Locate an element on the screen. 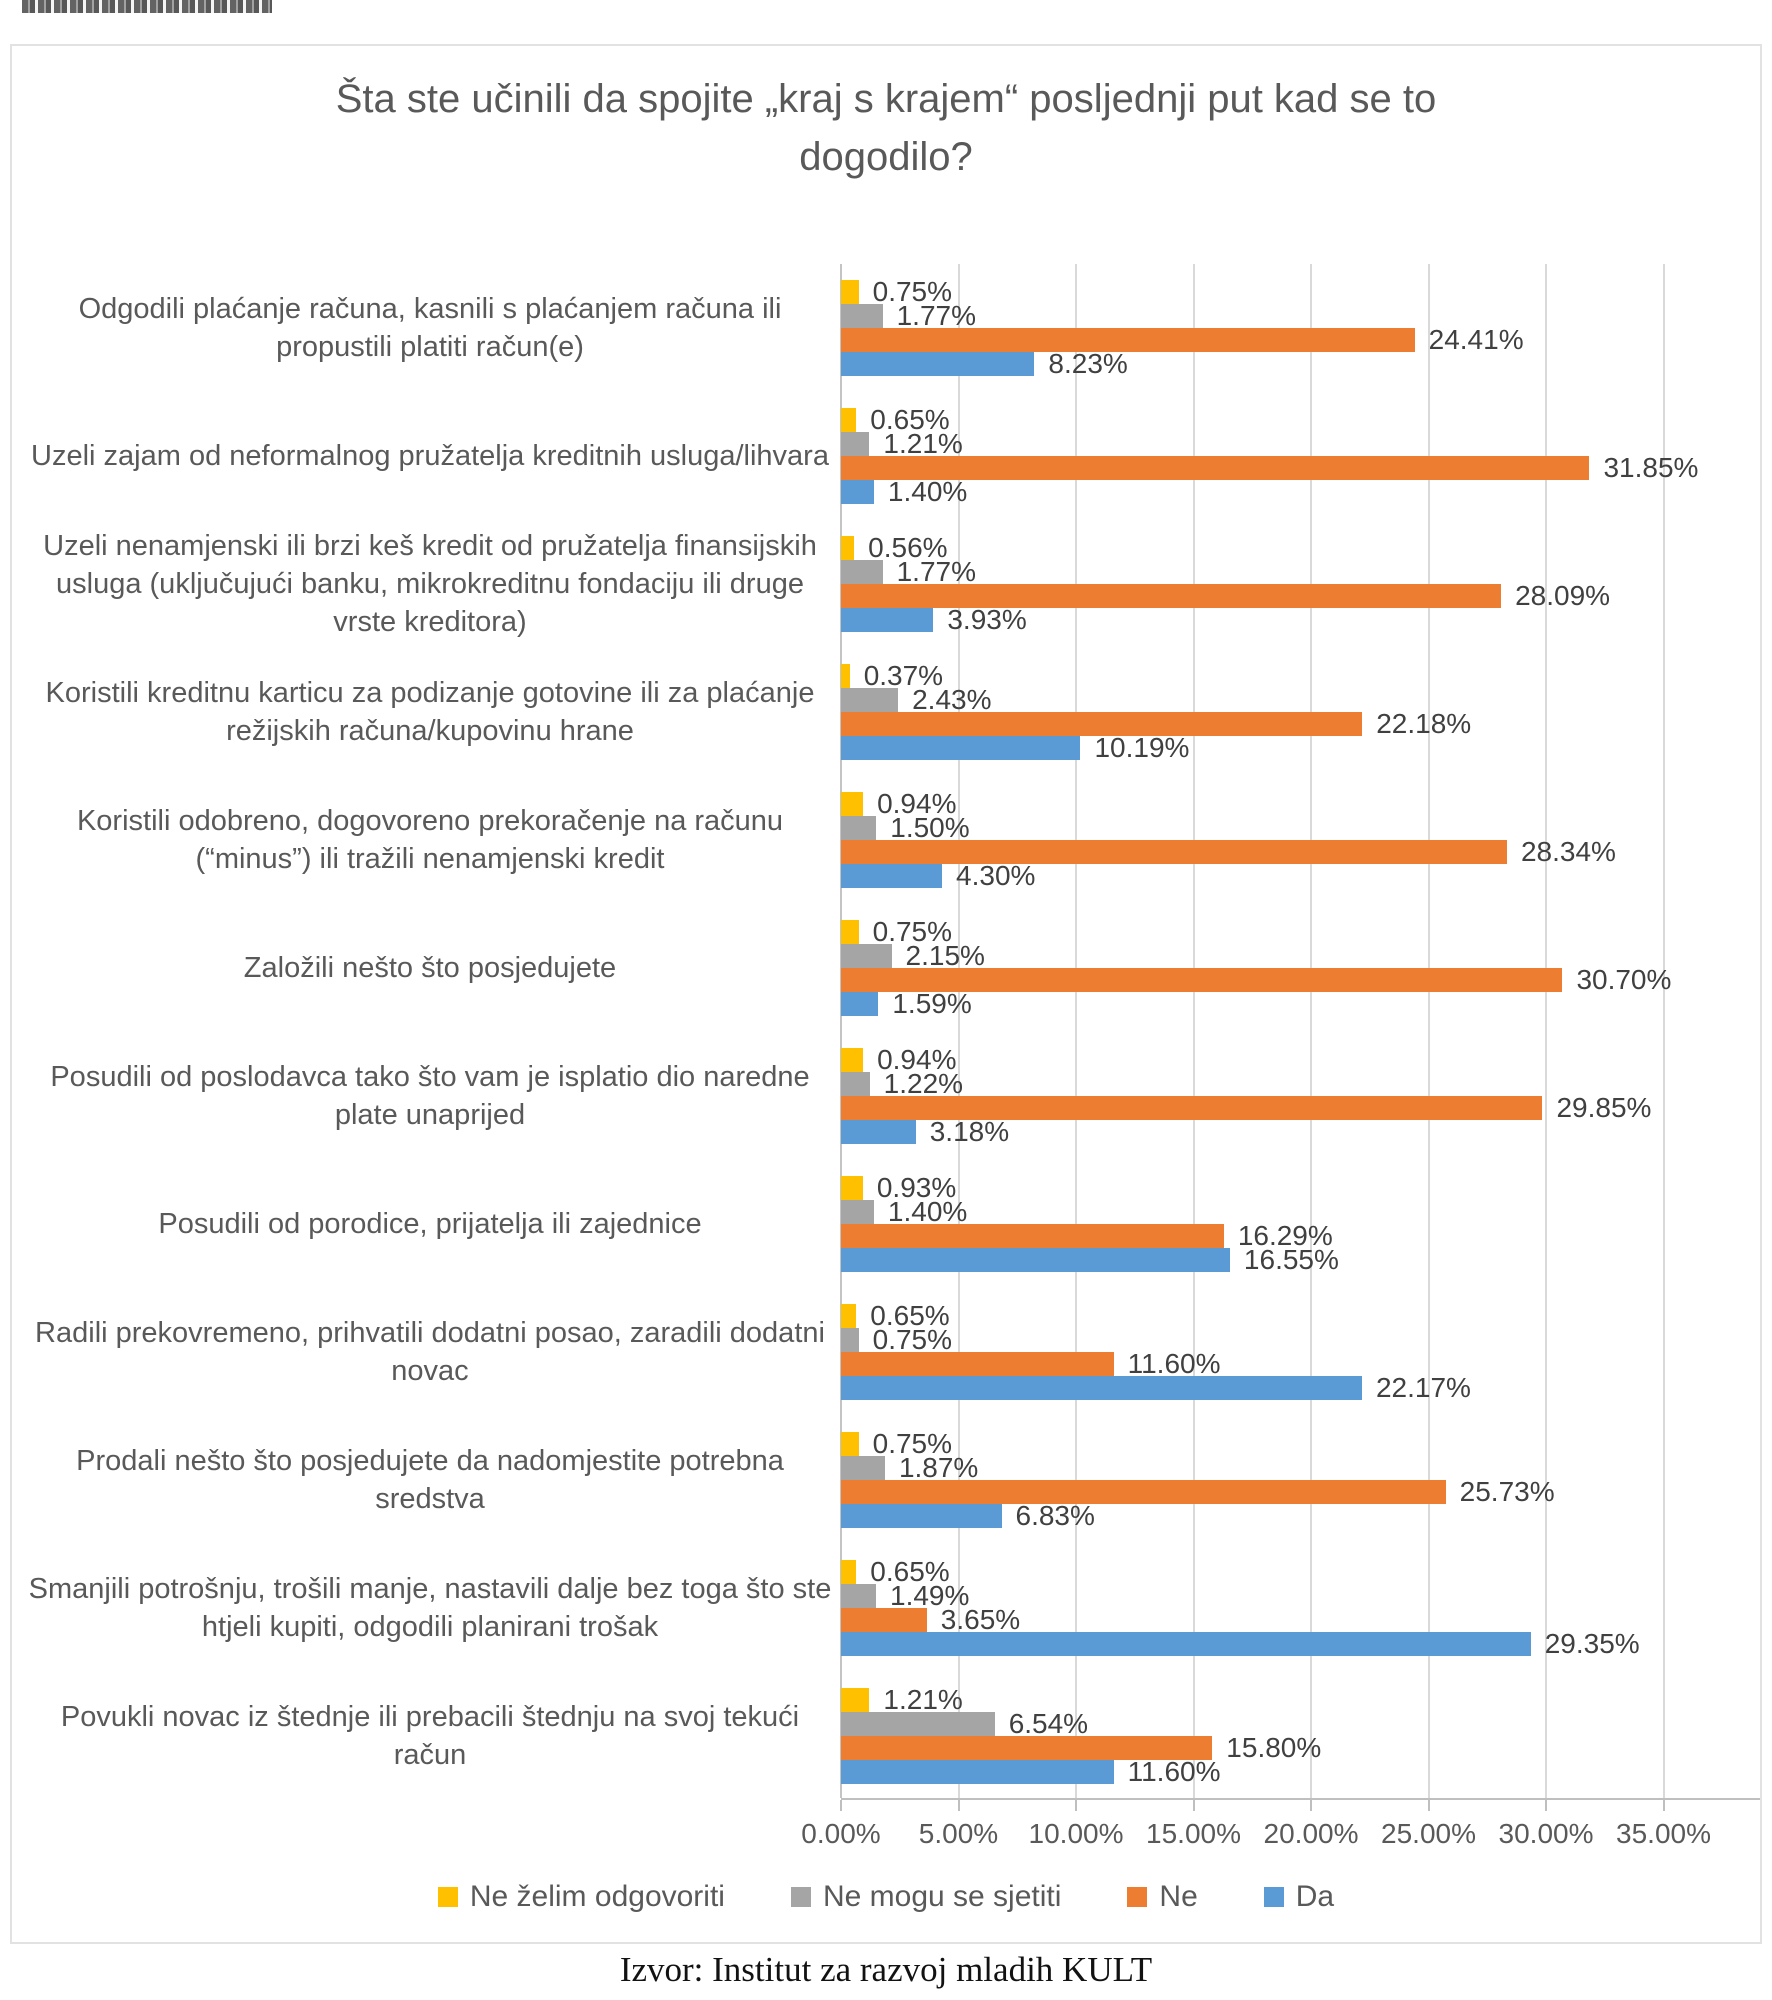  category-label: Založili nešto što posjedujete is located at coordinates (430, 967).